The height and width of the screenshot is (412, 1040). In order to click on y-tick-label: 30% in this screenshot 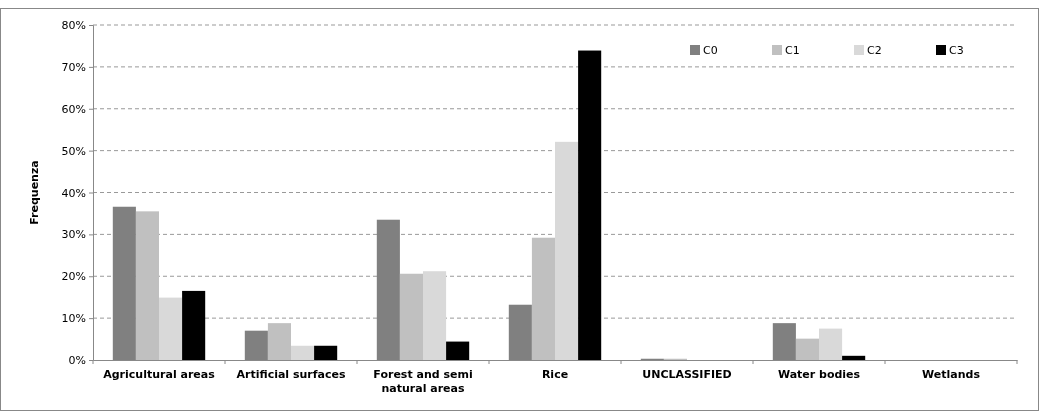, I will do `click(73, 235)`.